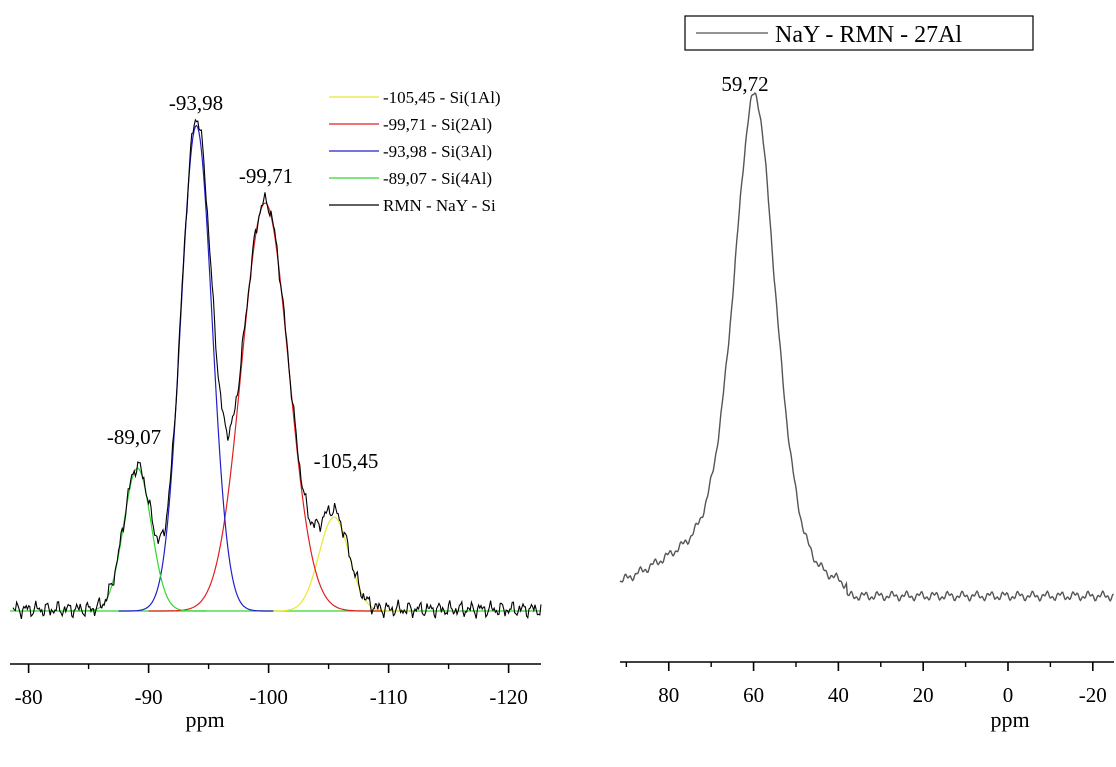 The width and height of the screenshot is (1116, 767). What do you see at coordinates (346, 461) in the screenshot?
I see `peak-label-1al: -105,45` at bounding box center [346, 461].